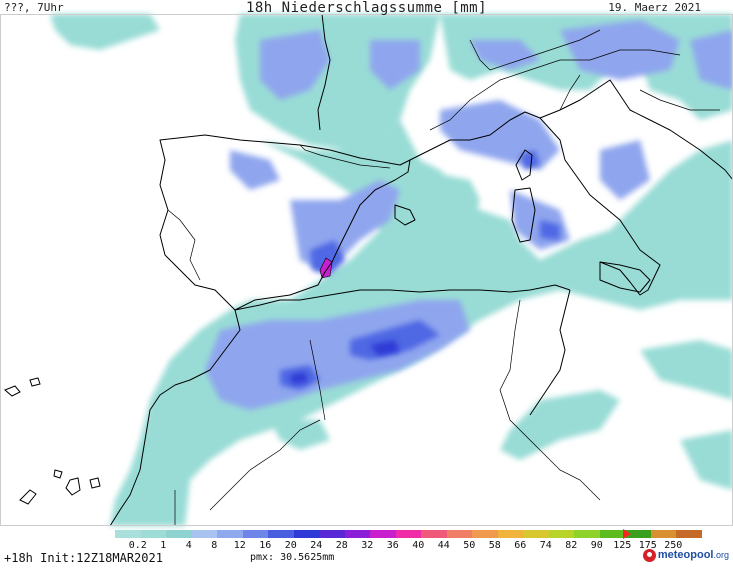  What do you see at coordinates (523, 215) in the screenshot?
I see `sardinia` at bounding box center [523, 215].